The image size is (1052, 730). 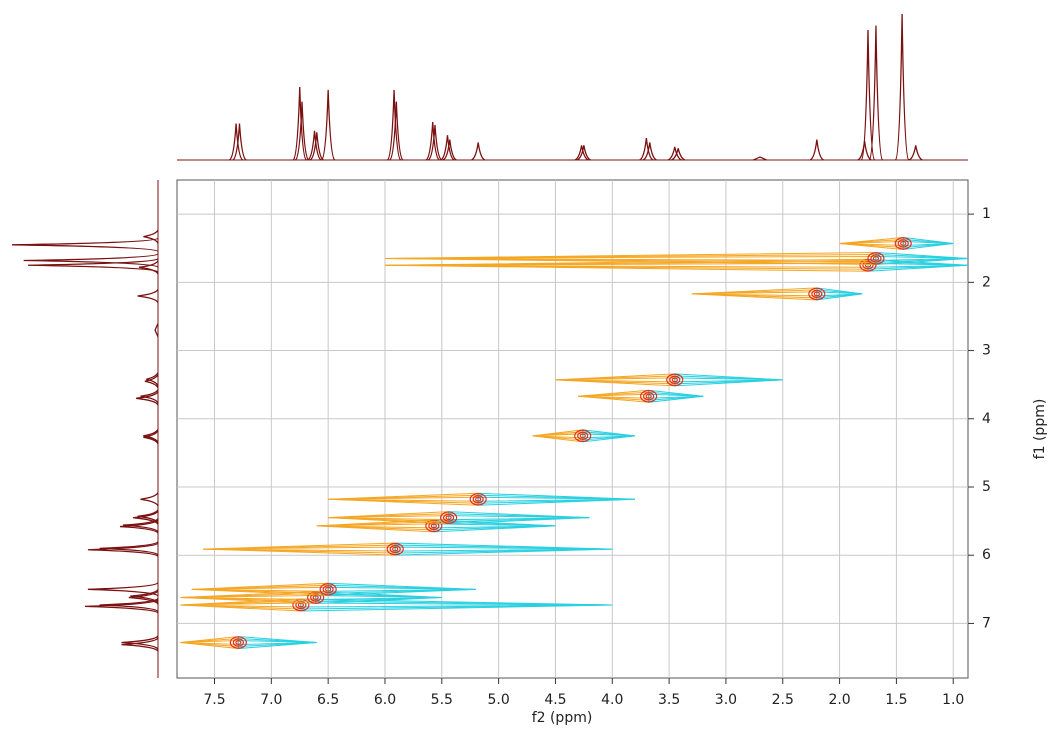 What do you see at coordinates (986, 282) in the screenshot?
I see `y-tick-label: 2` at bounding box center [986, 282].